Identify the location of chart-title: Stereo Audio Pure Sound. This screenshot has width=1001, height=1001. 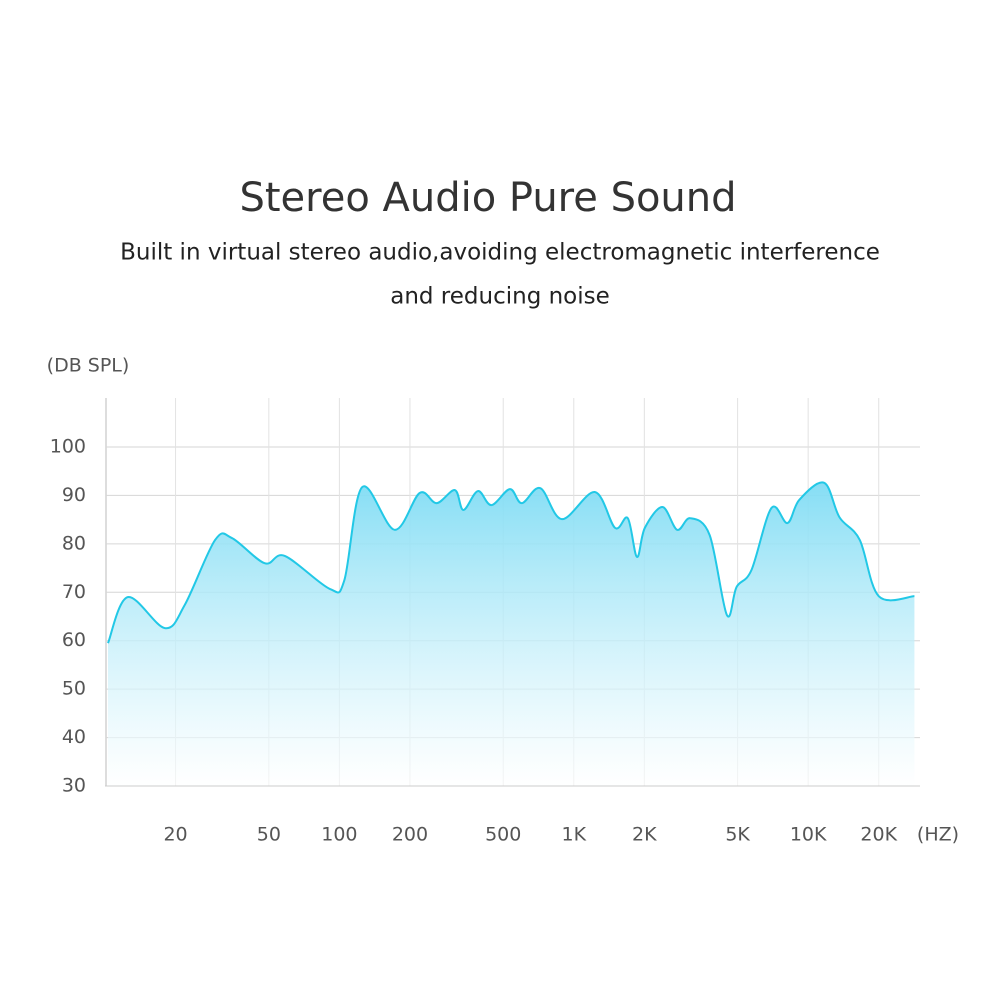
(487, 198).